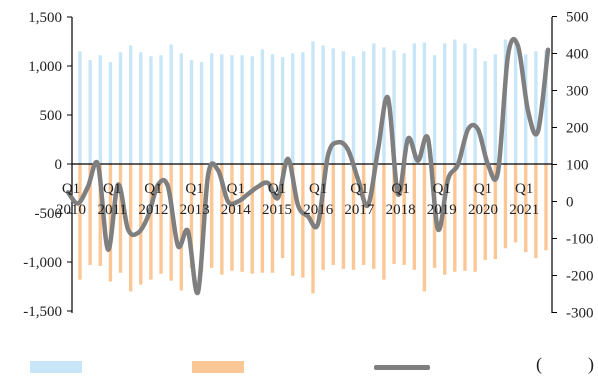 Image resolution: width=598 pixels, height=388 pixels. Describe the element at coordinates (580, 240) in the screenshot. I see `right-tick-label: -100` at that location.